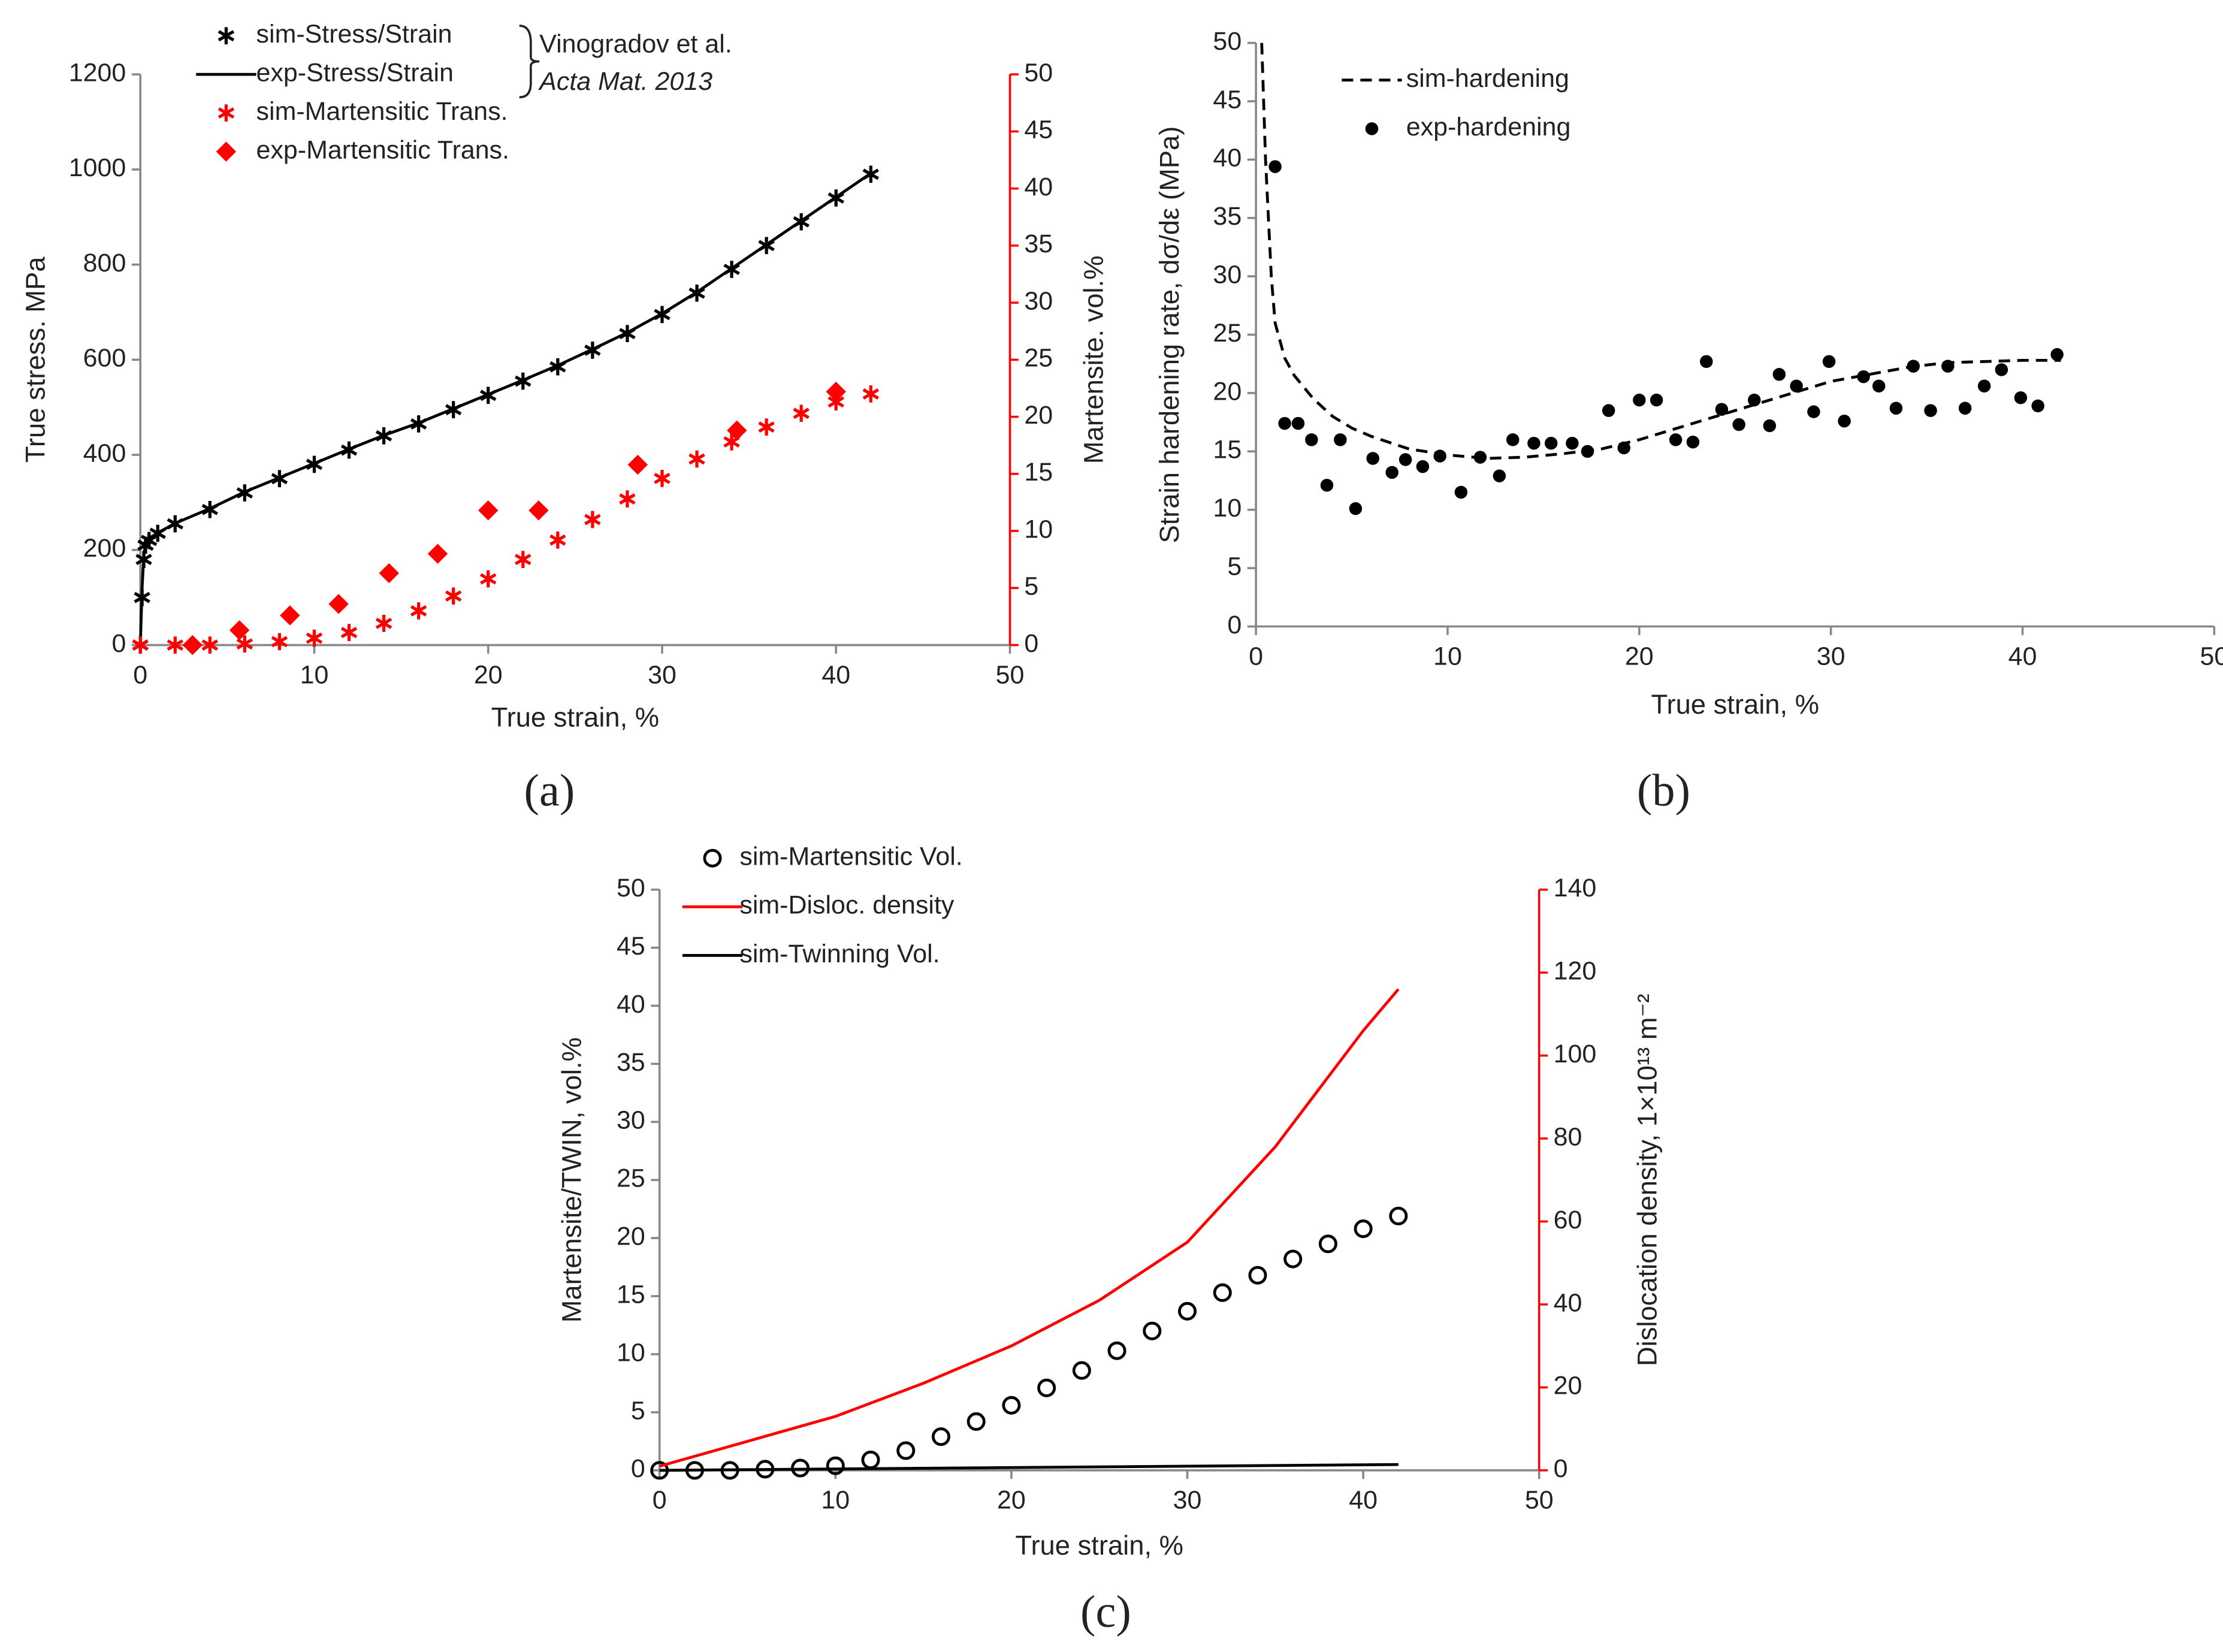 The width and height of the screenshot is (2223, 1652). I want to click on y2-tick-label: 50, so click(1038, 72).